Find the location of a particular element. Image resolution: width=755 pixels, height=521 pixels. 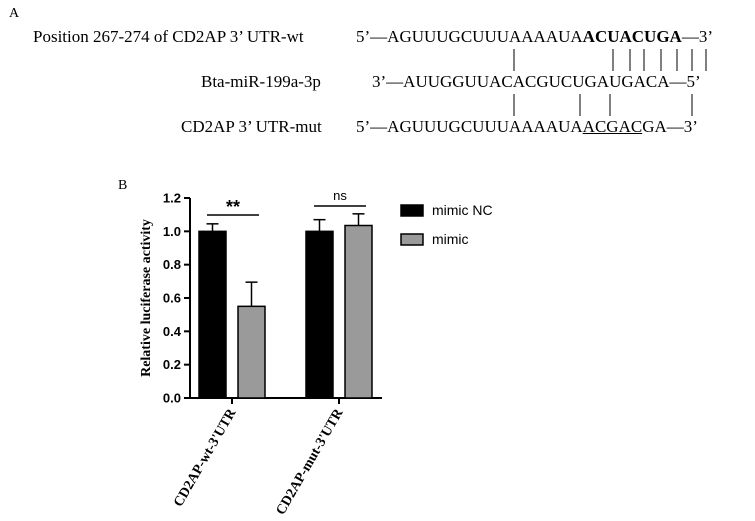

mirna-seq: AUUGGUUACACGUCUGAUGACA is located at coordinates (536, 81).